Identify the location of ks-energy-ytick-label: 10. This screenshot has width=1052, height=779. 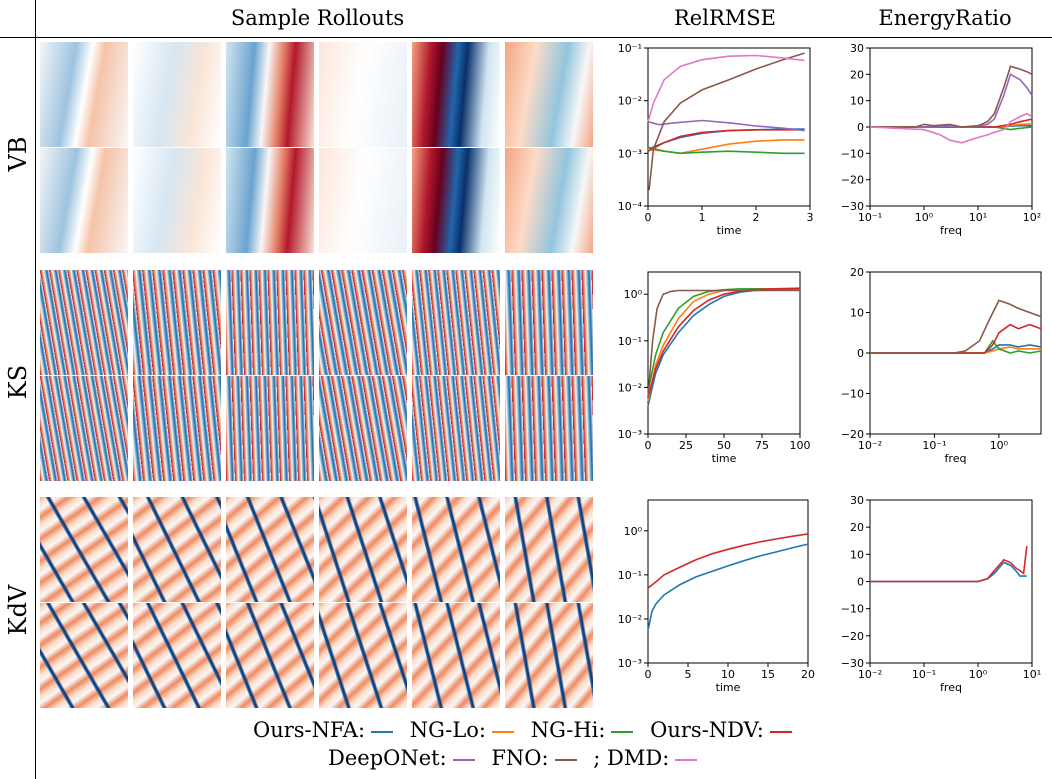
(857, 313).